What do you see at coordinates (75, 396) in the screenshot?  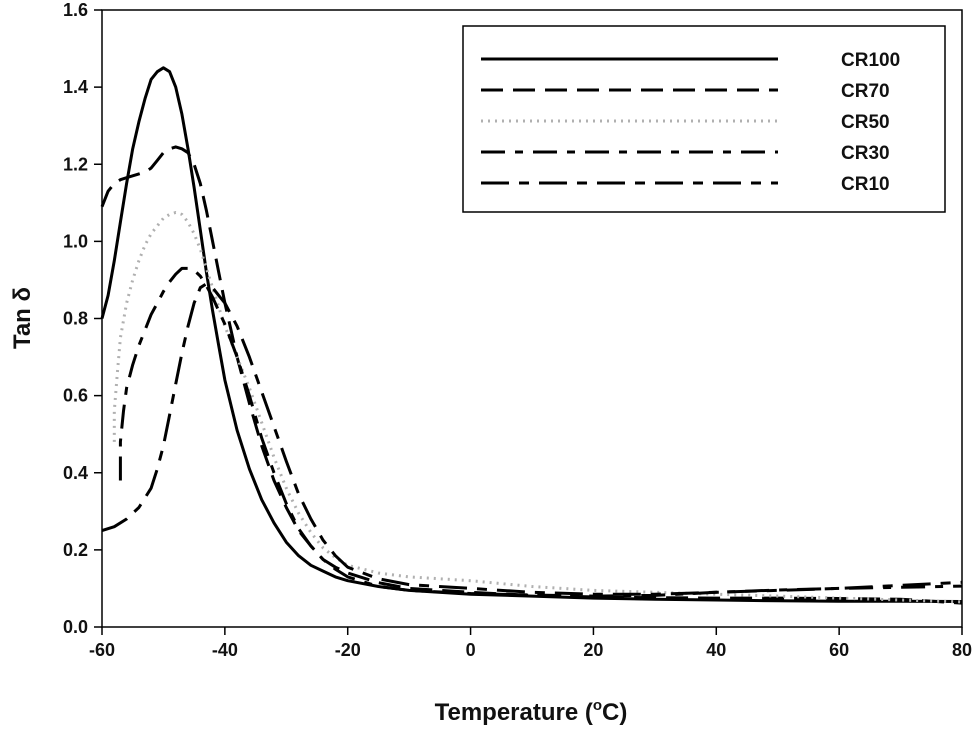 I see `y-tick-label: 0.6` at bounding box center [75, 396].